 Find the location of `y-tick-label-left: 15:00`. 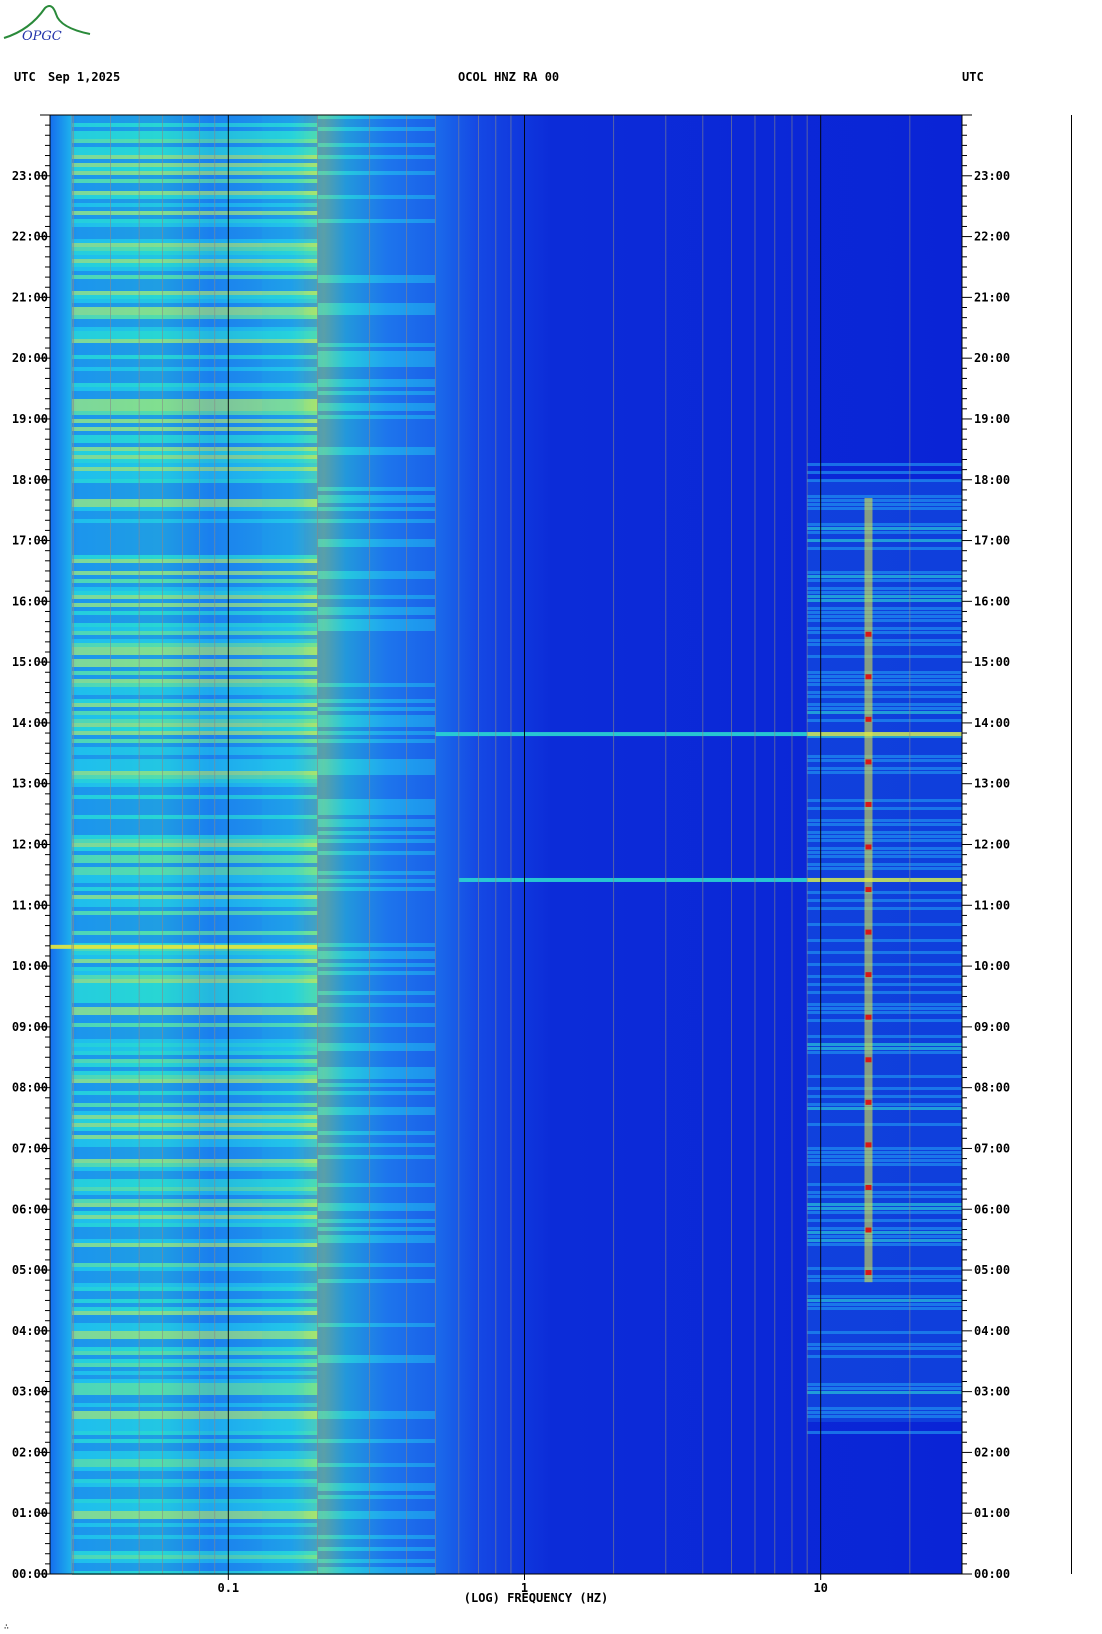

y-tick-label-left: 15:00 is located at coordinates (30, 662).